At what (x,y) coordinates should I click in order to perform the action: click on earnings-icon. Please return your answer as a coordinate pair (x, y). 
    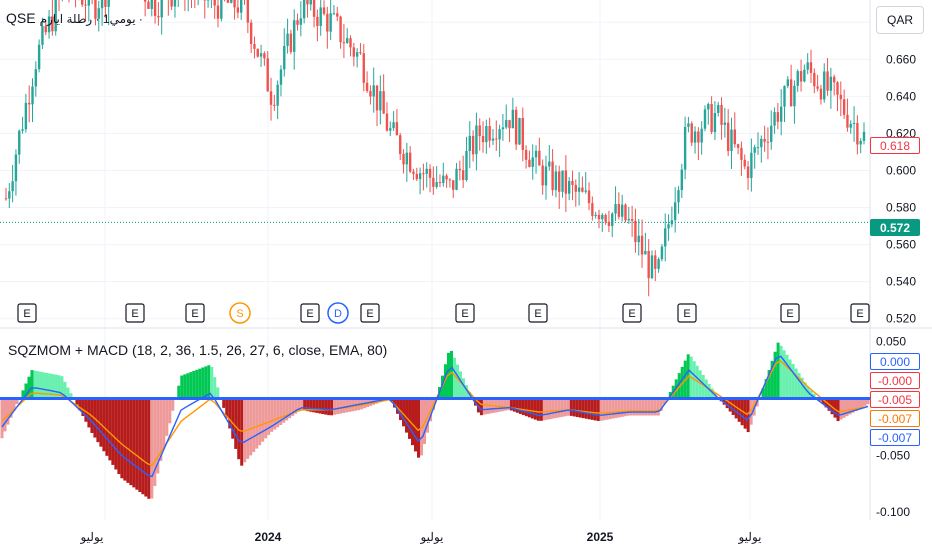
    Looking at the image, I should click on (135, 313).